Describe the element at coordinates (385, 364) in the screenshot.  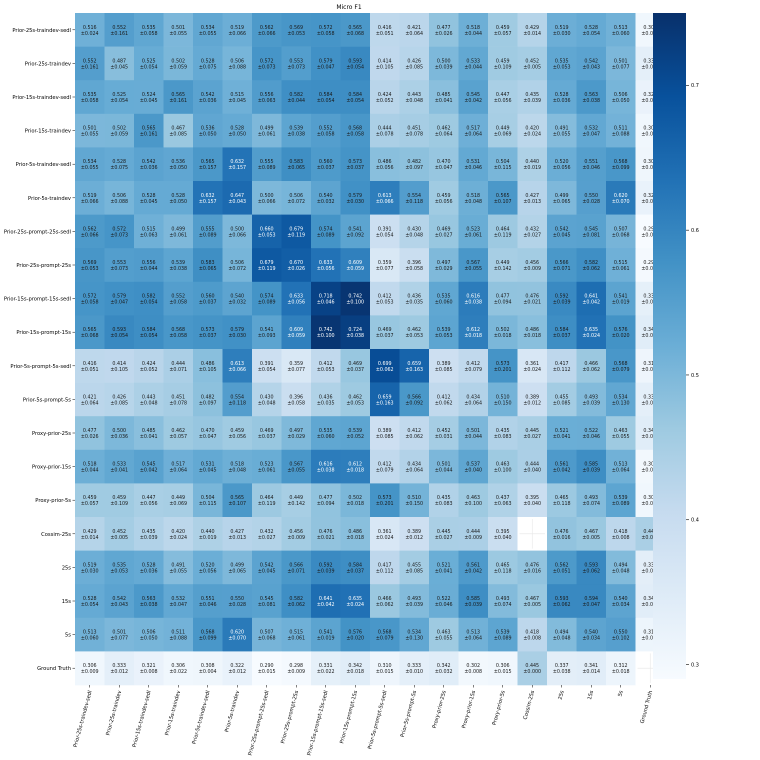
I see `cell-mean-label: 0.699` at that location.